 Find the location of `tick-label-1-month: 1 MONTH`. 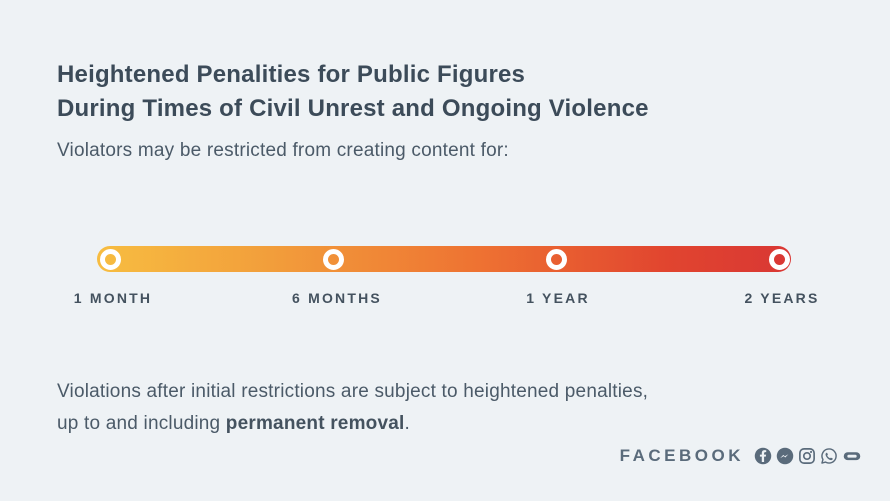

tick-label-1-month: 1 MONTH is located at coordinates (113, 298).